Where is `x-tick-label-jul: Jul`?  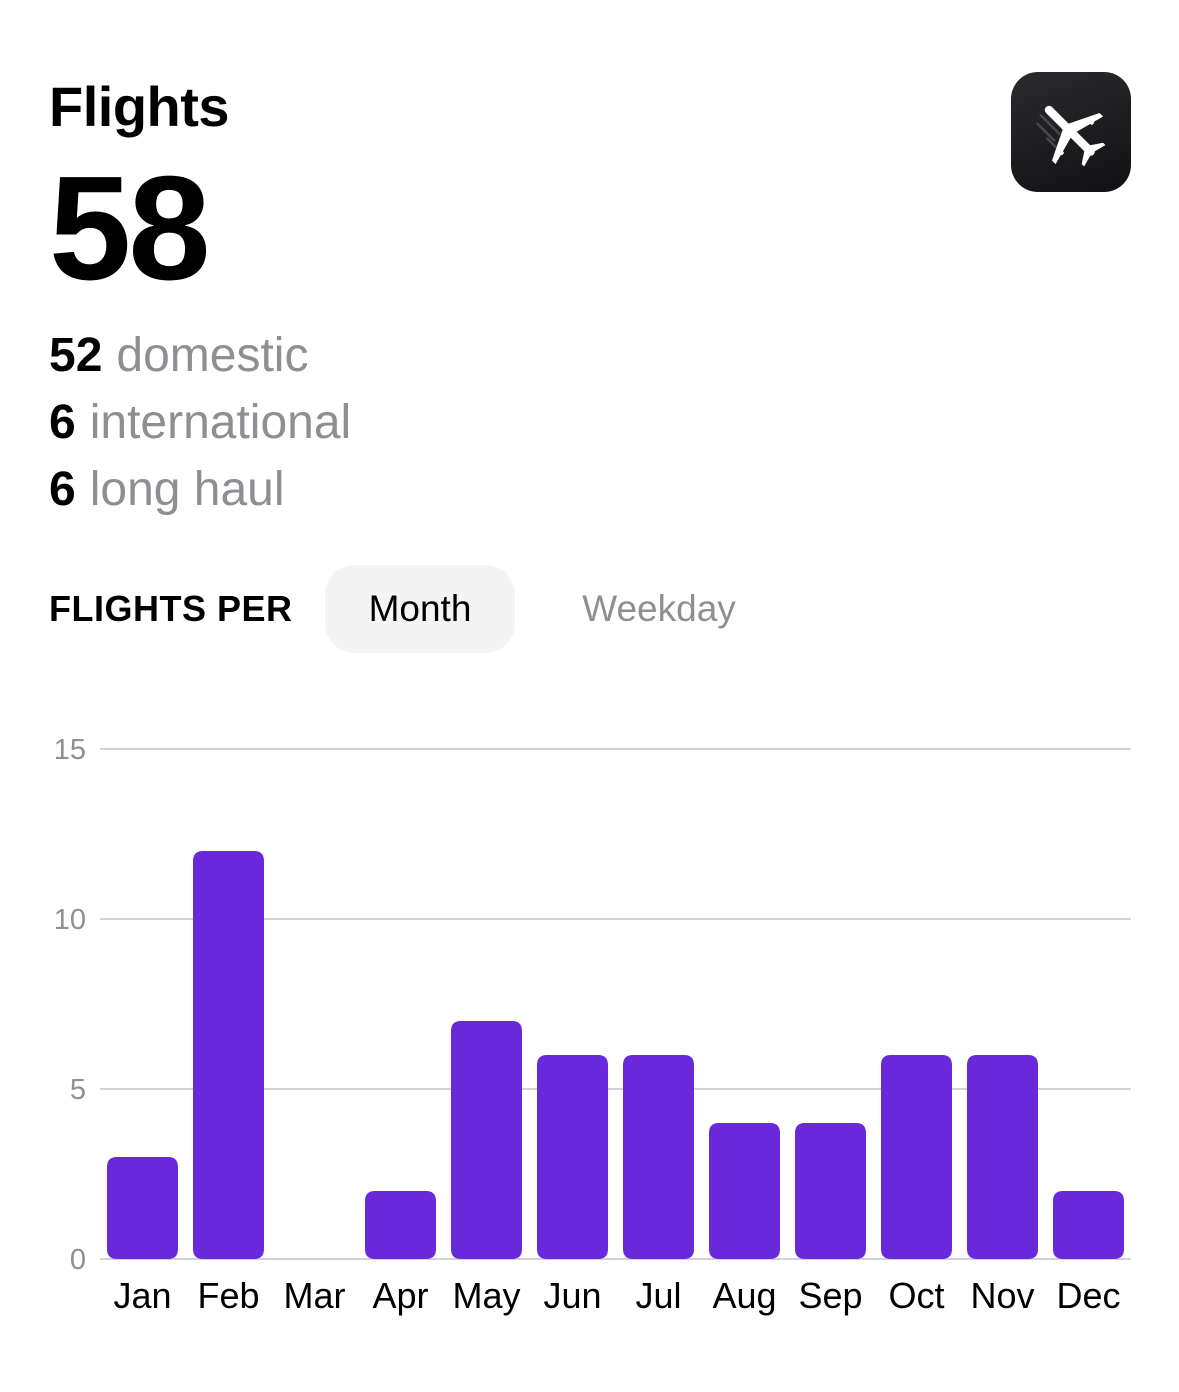 x-tick-label-jul: Jul is located at coordinates (658, 1295).